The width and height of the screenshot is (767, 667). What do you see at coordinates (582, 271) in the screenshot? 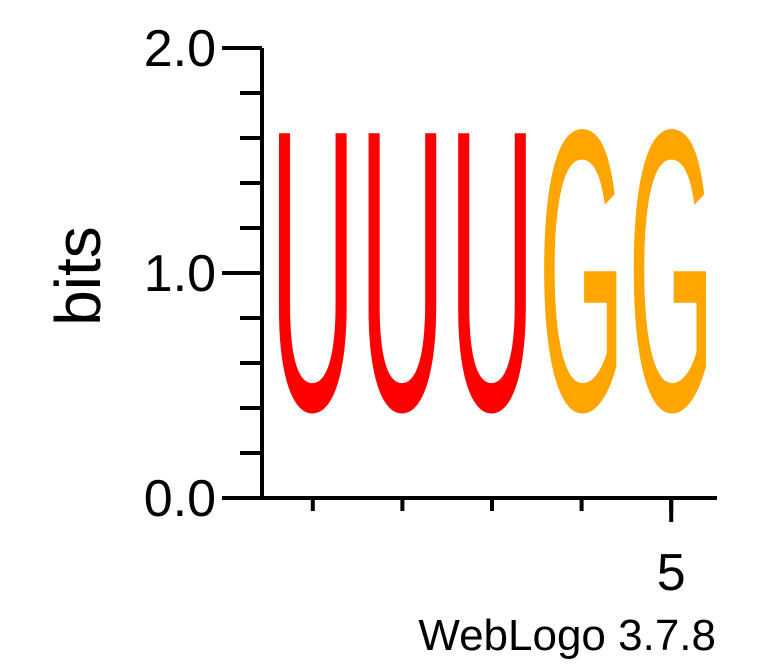
I see `logo-letter-g-pos-4: G` at bounding box center [582, 271].